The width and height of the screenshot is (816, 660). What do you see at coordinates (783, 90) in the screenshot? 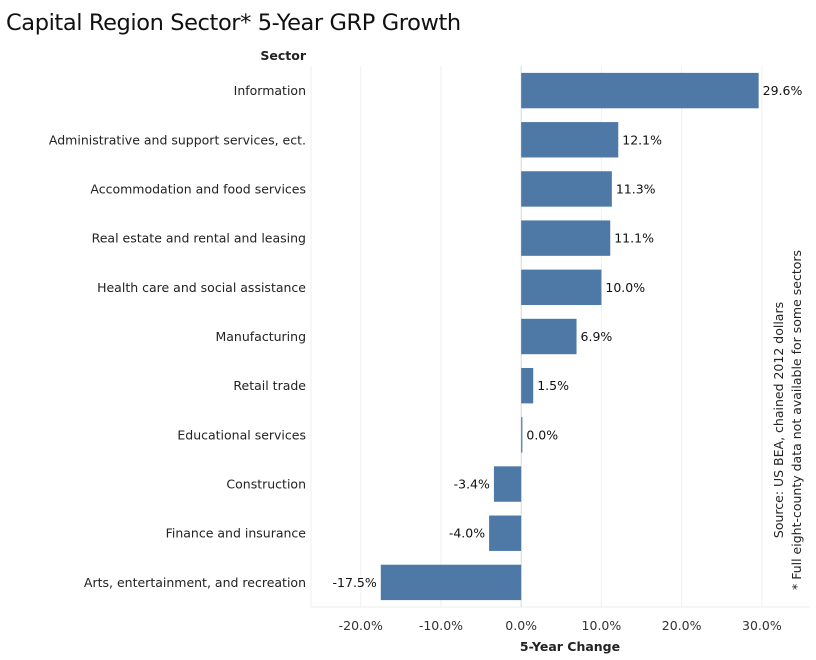
I see `value-label: 29.6%` at bounding box center [783, 90].